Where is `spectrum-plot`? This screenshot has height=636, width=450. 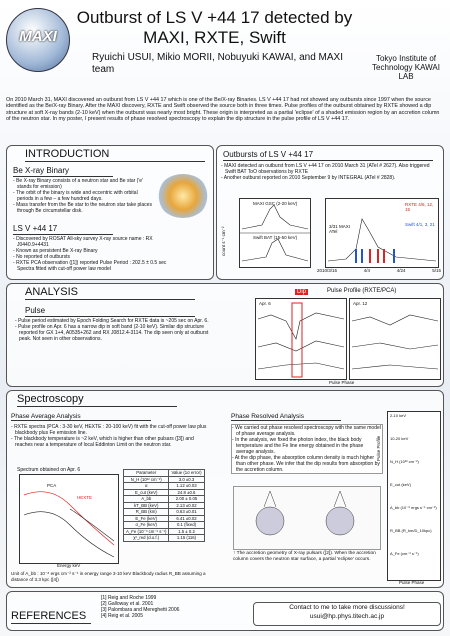
spectrum-plot is located at coordinates (69, 519).